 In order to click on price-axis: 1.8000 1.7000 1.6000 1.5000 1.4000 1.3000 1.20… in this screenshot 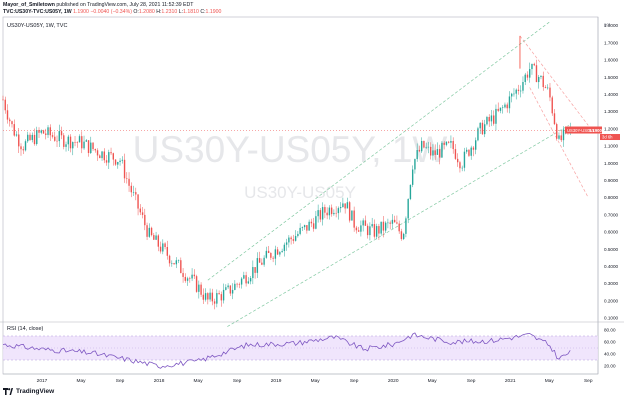, I will do `click(611, 171)`.